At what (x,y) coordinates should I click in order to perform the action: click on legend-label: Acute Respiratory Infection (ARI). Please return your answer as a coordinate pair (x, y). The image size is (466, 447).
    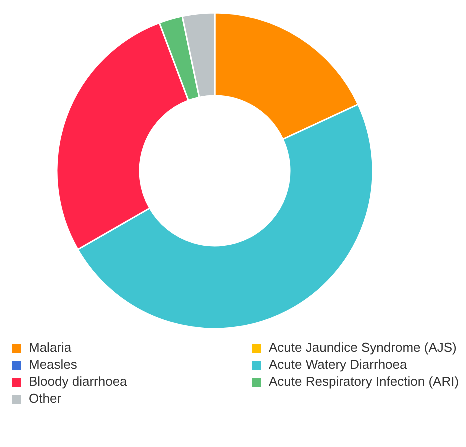
    Looking at the image, I should click on (364, 381).